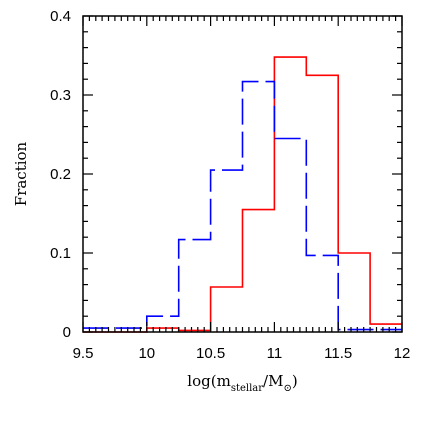  What do you see at coordinates (83, 353) in the screenshot?
I see `x-tick-label: 9.5` at bounding box center [83, 353].